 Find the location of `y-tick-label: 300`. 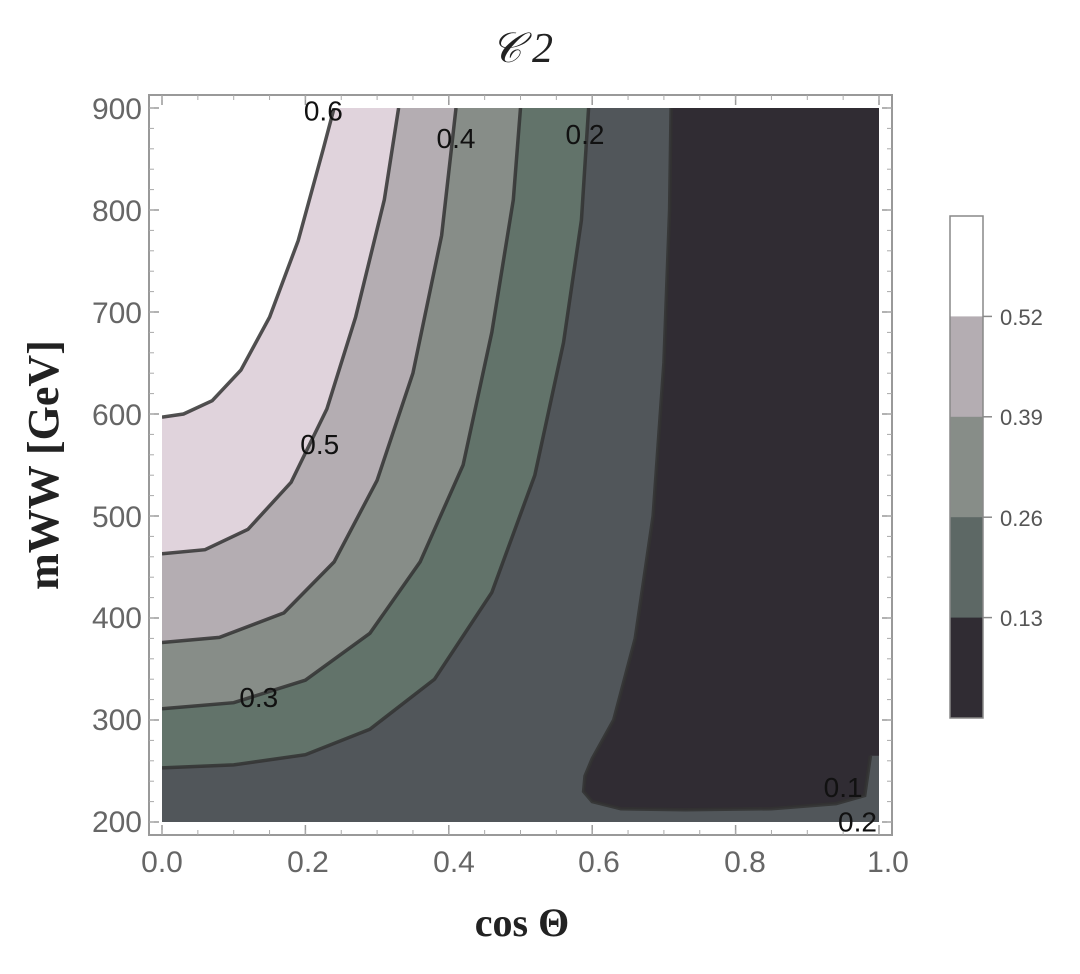

y-tick-label: 300 is located at coordinates (117, 720).